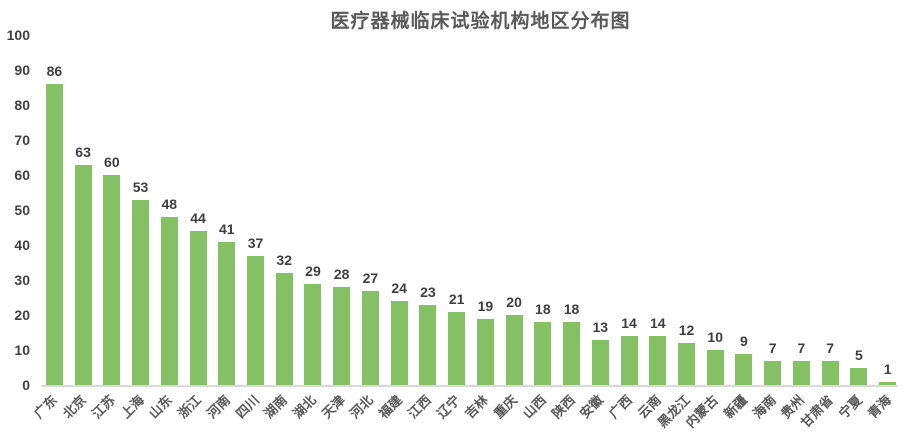  What do you see at coordinates (399, 343) in the screenshot?
I see `bar-福建` at bounding box center [399, 343].